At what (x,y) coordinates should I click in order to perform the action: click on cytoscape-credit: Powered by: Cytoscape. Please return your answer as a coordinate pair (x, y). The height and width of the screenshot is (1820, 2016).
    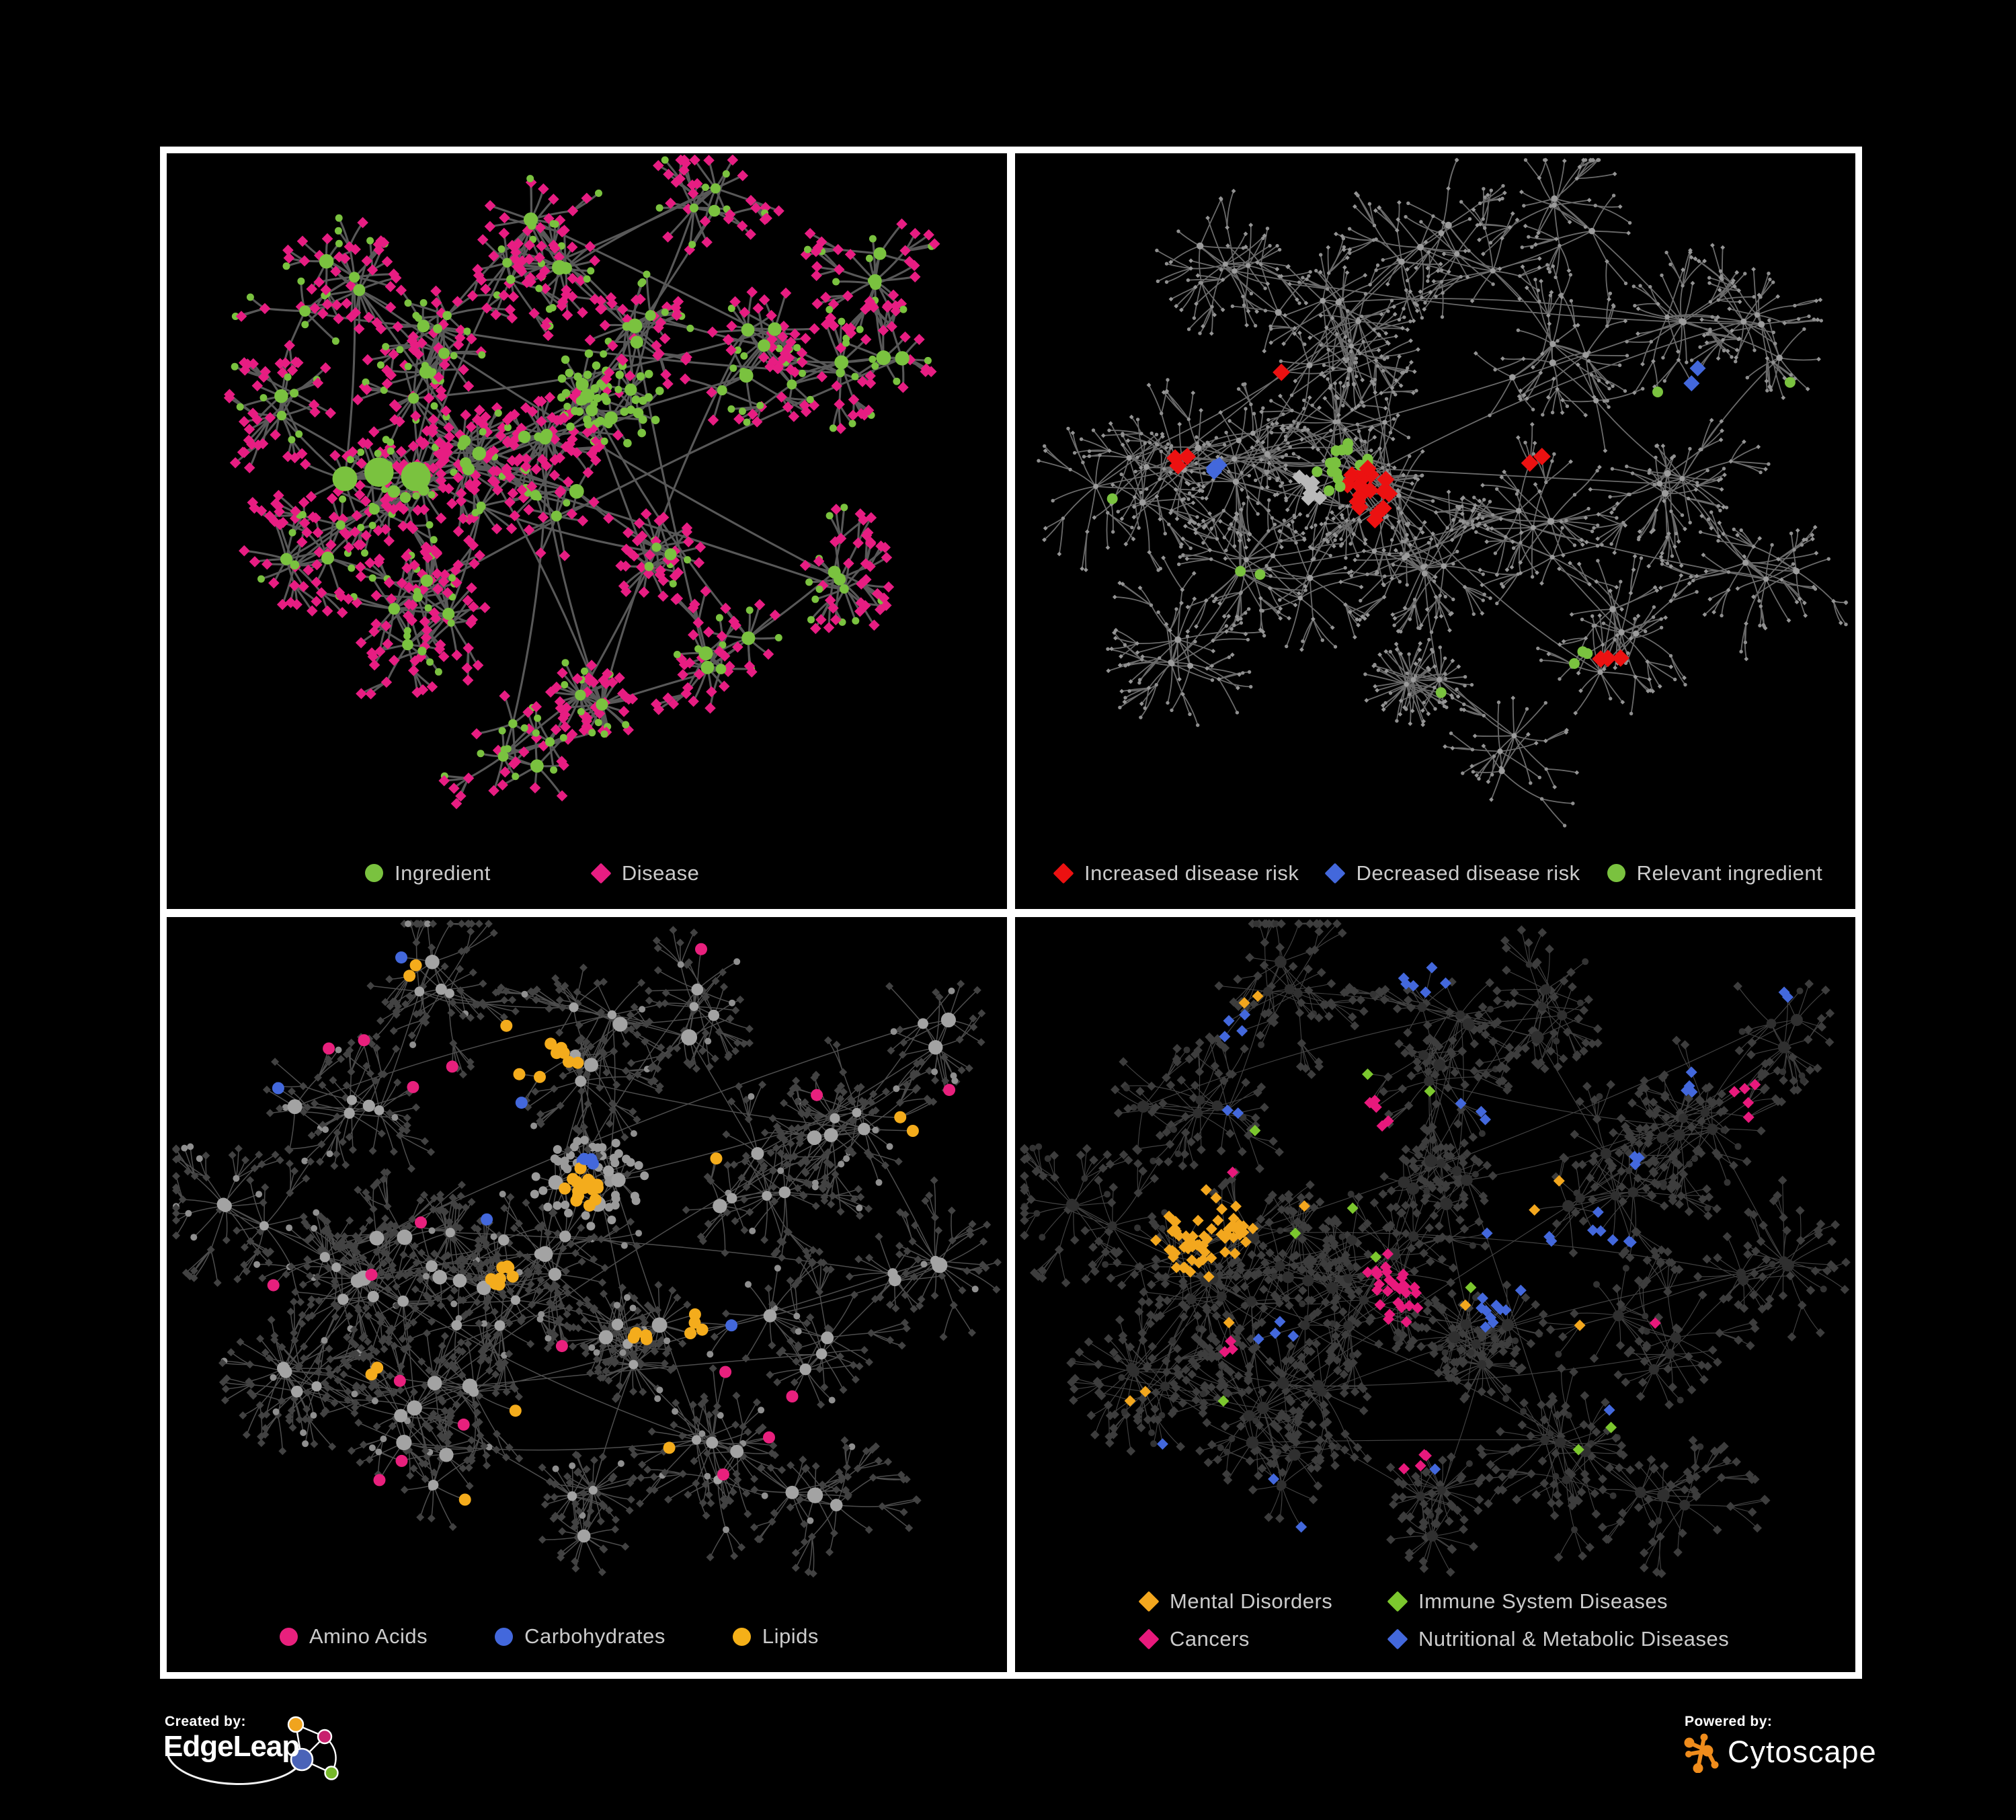
    Looking at the image, I should click on (1819, 1751).